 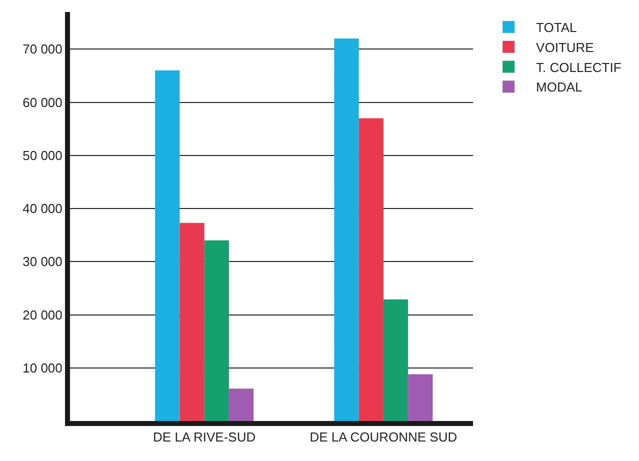 What do you see at coordinates (42, 155) in the screenshot?
I see `y-tick-label: 50 000` at bounding box center [42, 155].